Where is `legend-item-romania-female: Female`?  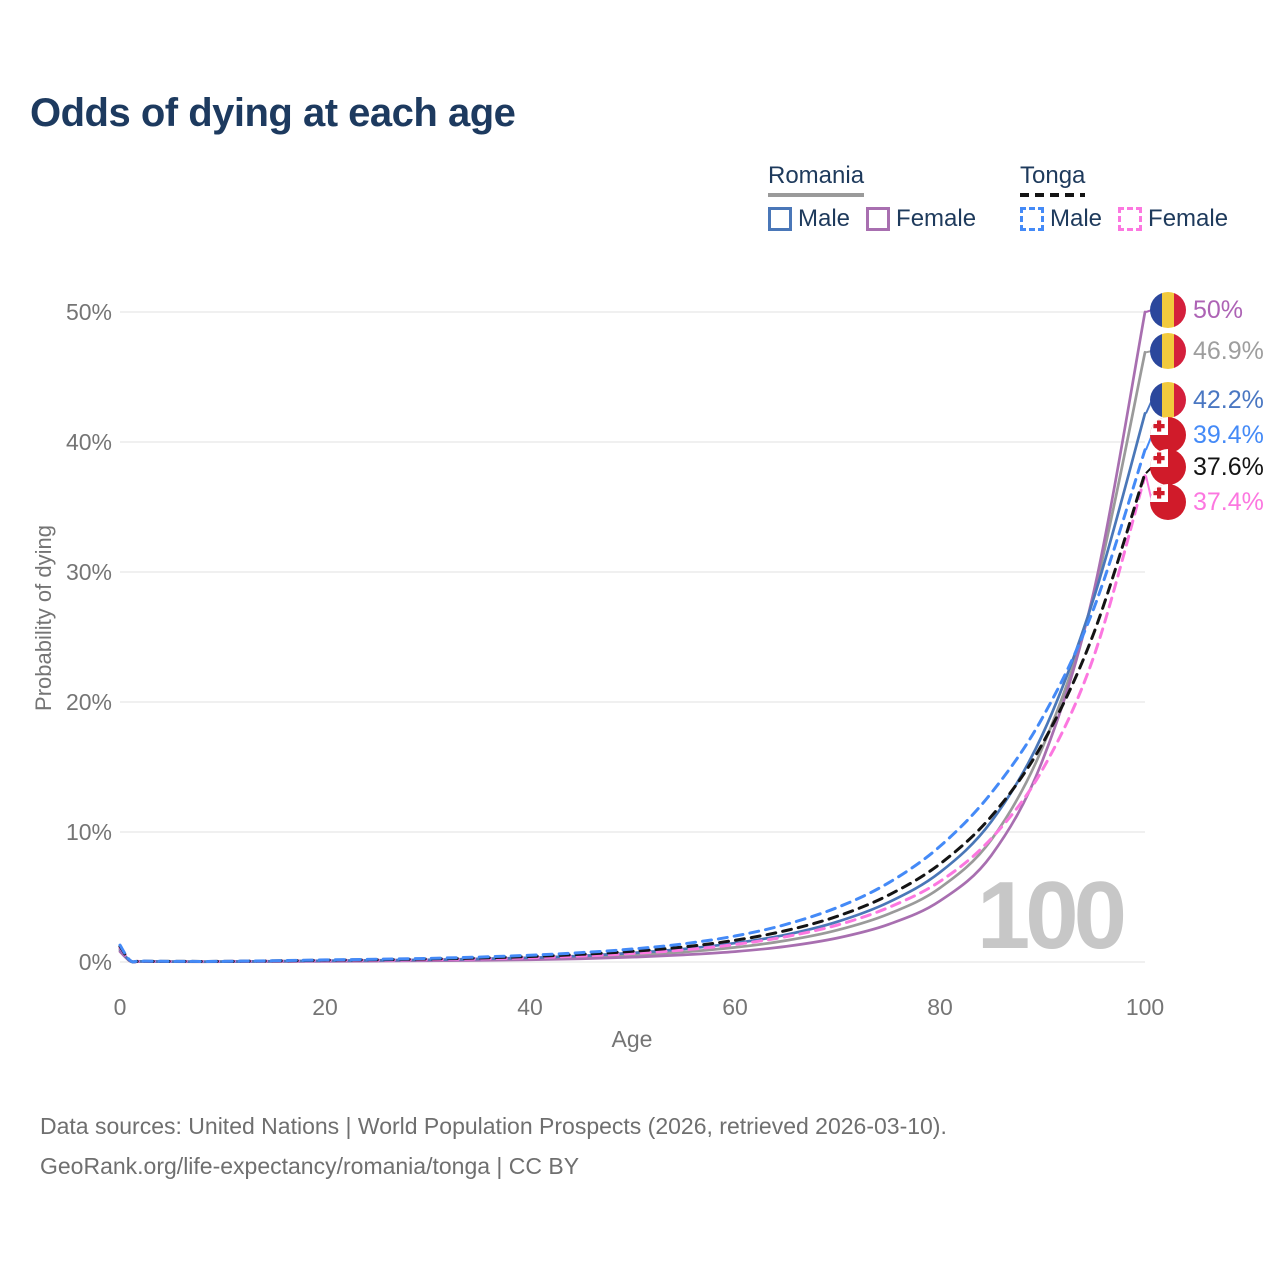
legend-item-romania-female: Female is located at coordinates (921, 219).